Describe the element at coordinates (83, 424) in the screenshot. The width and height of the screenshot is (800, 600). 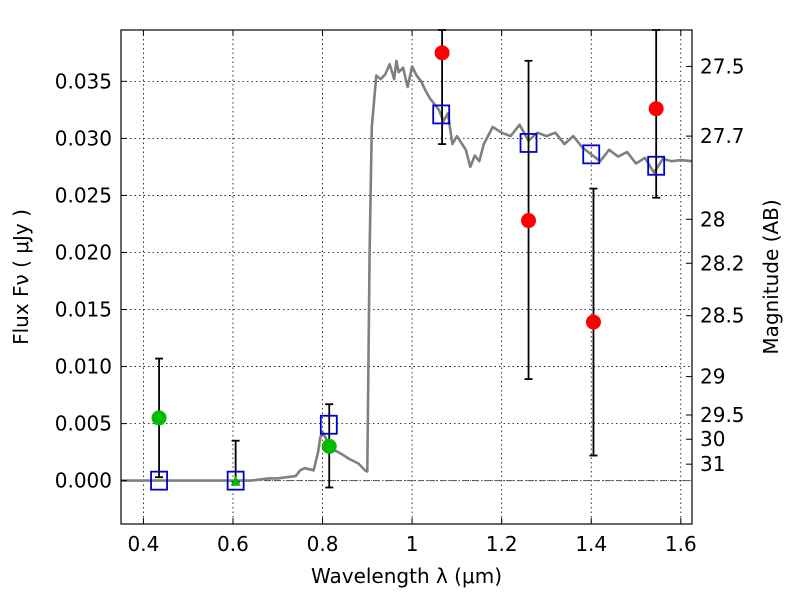
I see `y-tick-label: 0.005` at that location.